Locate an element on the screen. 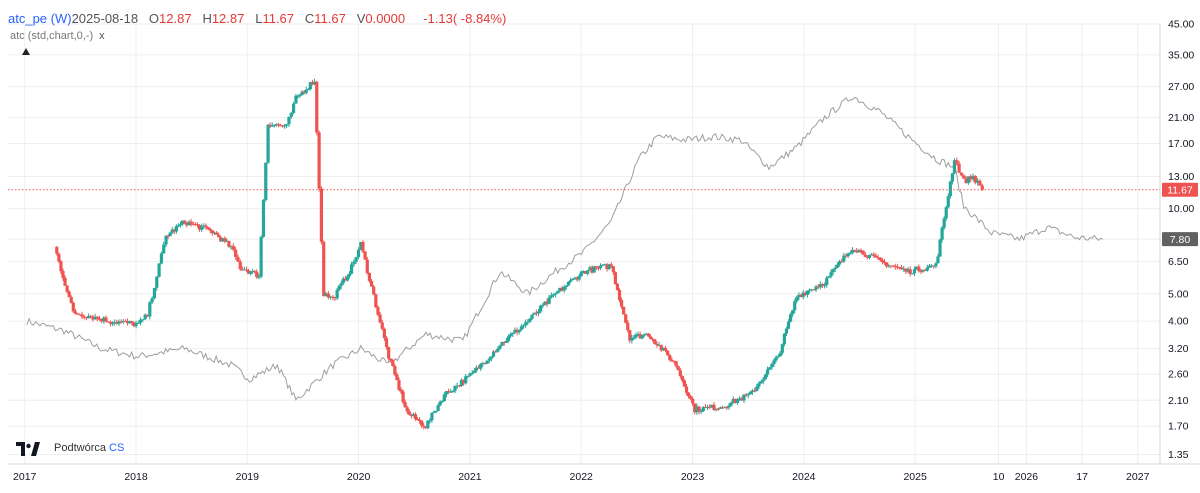 Image resolution: width=1200 pixels, height=493 pixels. x-tick-label: 2027 is located at coordinates (1138, 477).